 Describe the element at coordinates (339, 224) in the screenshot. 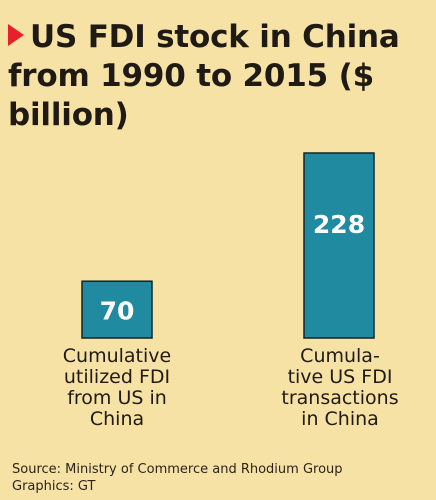

I see `bar-value-label-1: 228` at that location.